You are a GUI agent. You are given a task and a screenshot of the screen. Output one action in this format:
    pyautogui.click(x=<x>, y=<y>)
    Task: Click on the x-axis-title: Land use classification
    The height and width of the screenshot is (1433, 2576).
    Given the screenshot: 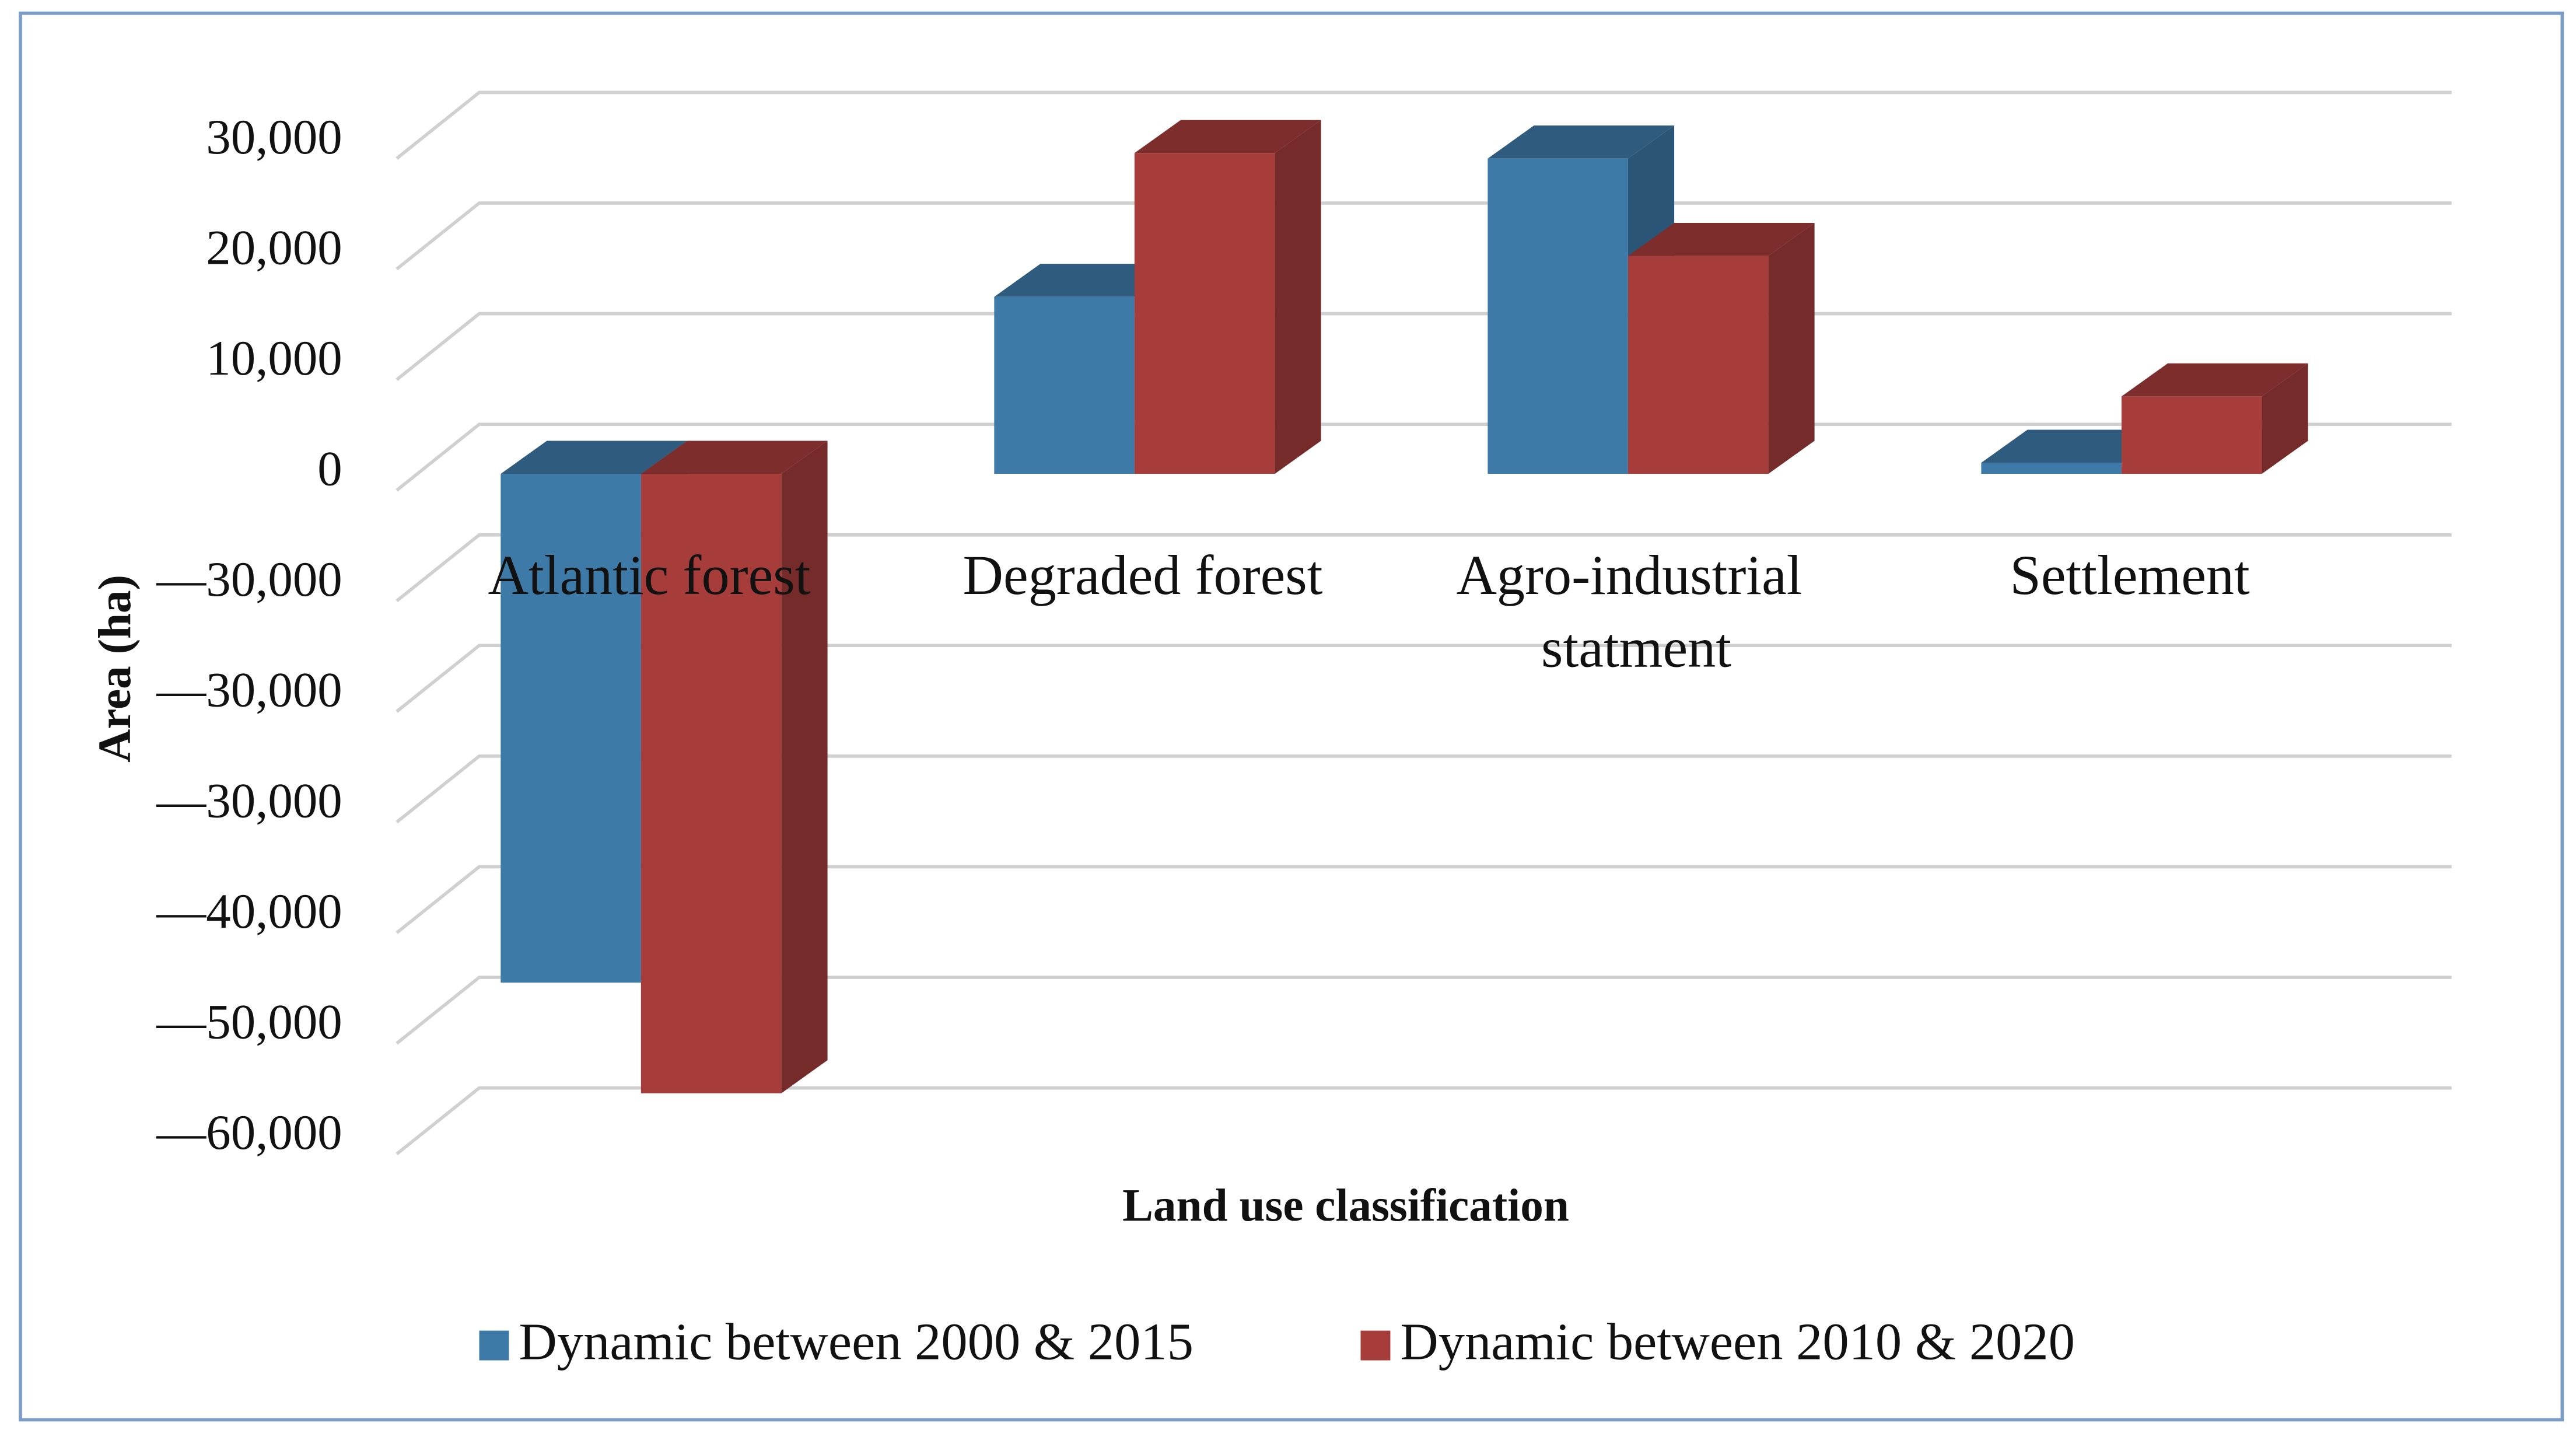 What is the action you would take?
    pyautogui.click(x=1345, y=1205)
    